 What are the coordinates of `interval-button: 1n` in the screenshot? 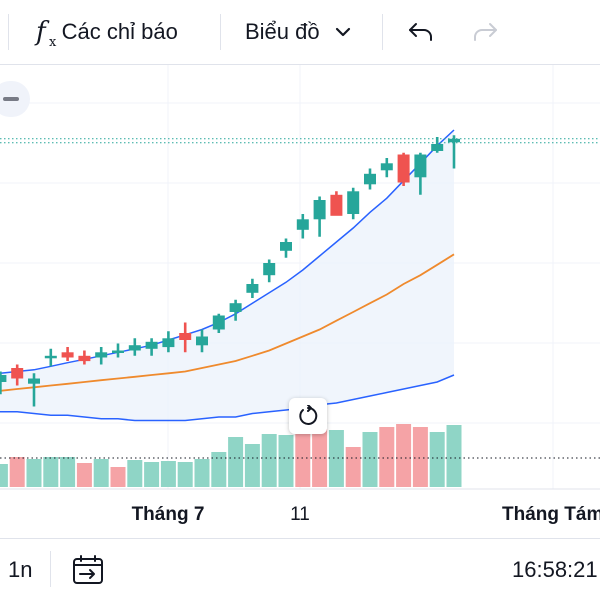 It's located at (20, 570).